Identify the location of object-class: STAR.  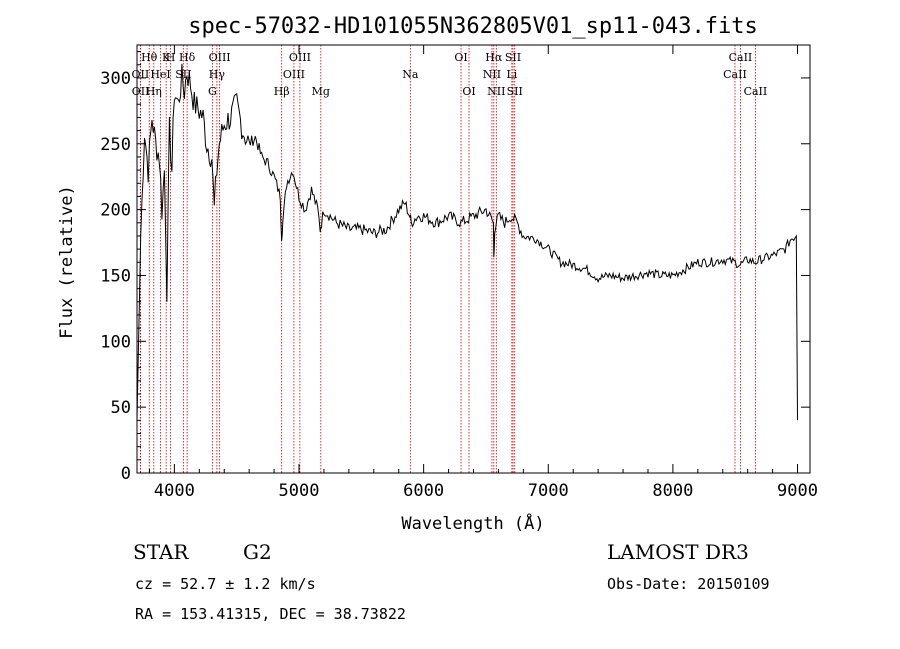
(161, 552).